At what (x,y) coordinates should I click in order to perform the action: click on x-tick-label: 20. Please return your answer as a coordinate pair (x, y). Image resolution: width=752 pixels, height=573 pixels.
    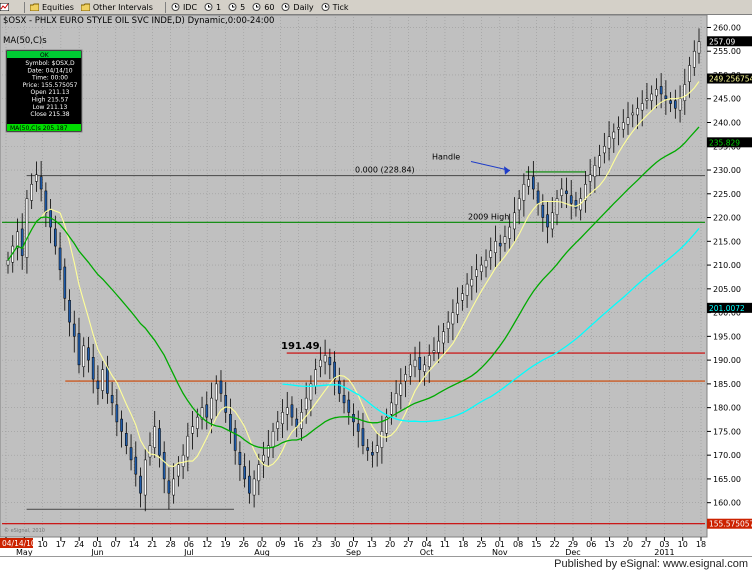
    Looking at the image, I should click on (628, 544).